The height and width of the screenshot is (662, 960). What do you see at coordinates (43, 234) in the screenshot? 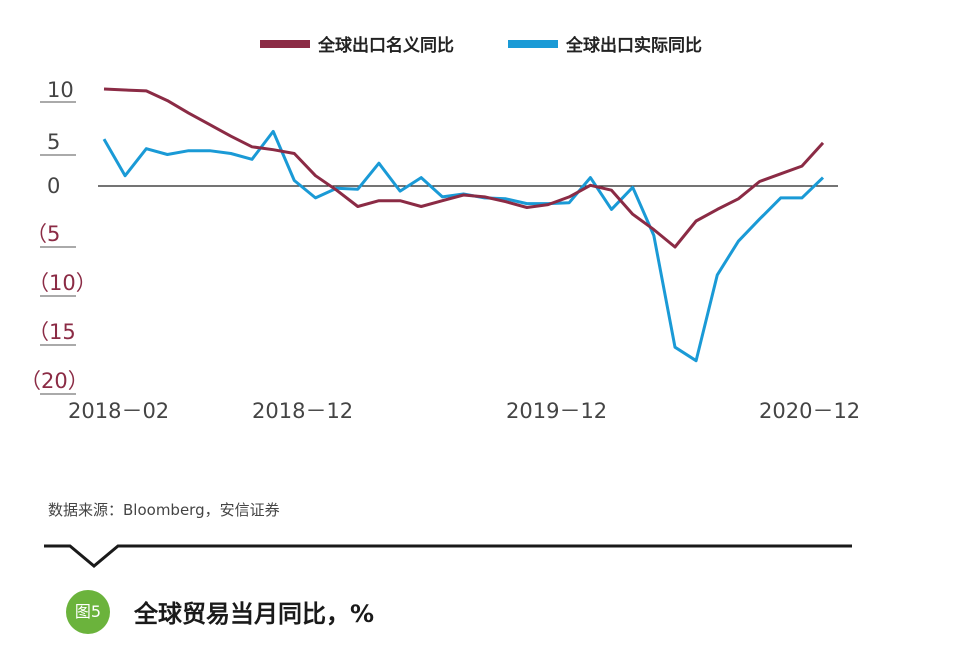
I see `y-tick-label-neg5: （5` at bounding box center [43, 234].